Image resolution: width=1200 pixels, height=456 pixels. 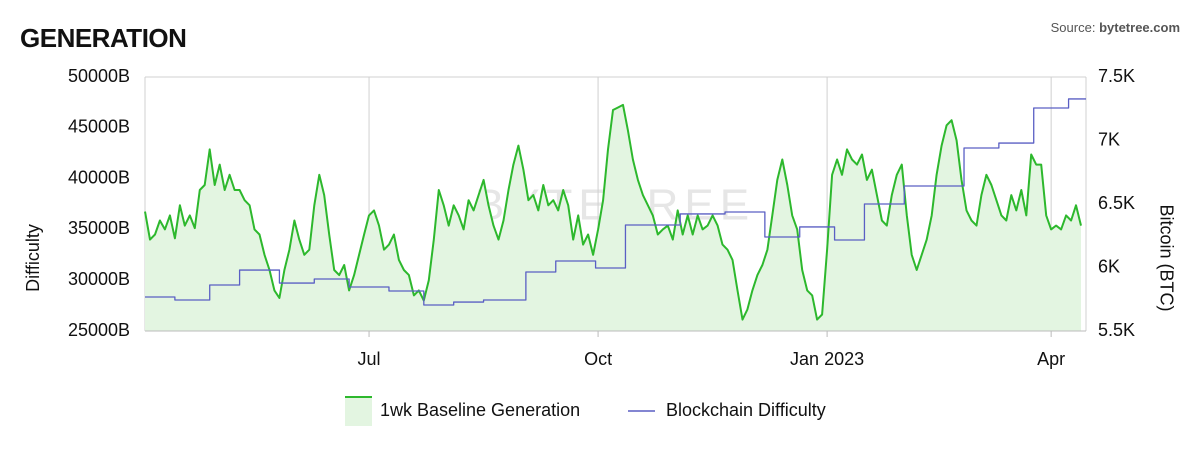 What do you see at coordinates (99, 279) in the screenshot?
I see `y-tick-label: 30000B` at bounding box center [99, 279].